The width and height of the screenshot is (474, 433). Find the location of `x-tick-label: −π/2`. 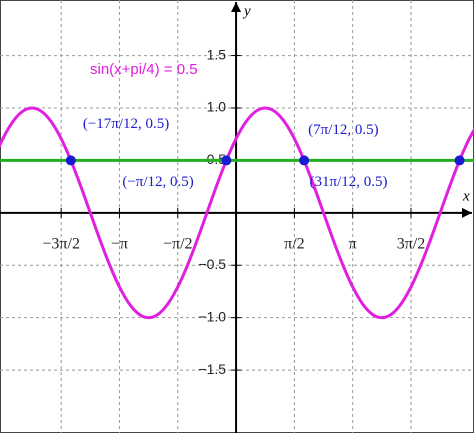

x-tick-label: −π/2 is located at coordinates (178, 244).